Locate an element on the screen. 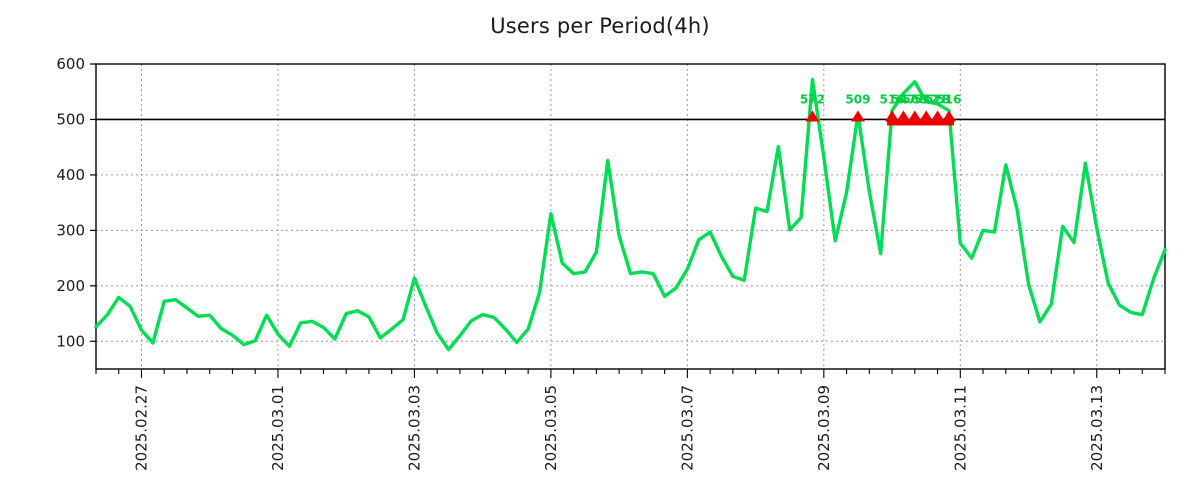 The image size is (1200, 500). peak-value-label: 572 is located at coordinates (812, 99).